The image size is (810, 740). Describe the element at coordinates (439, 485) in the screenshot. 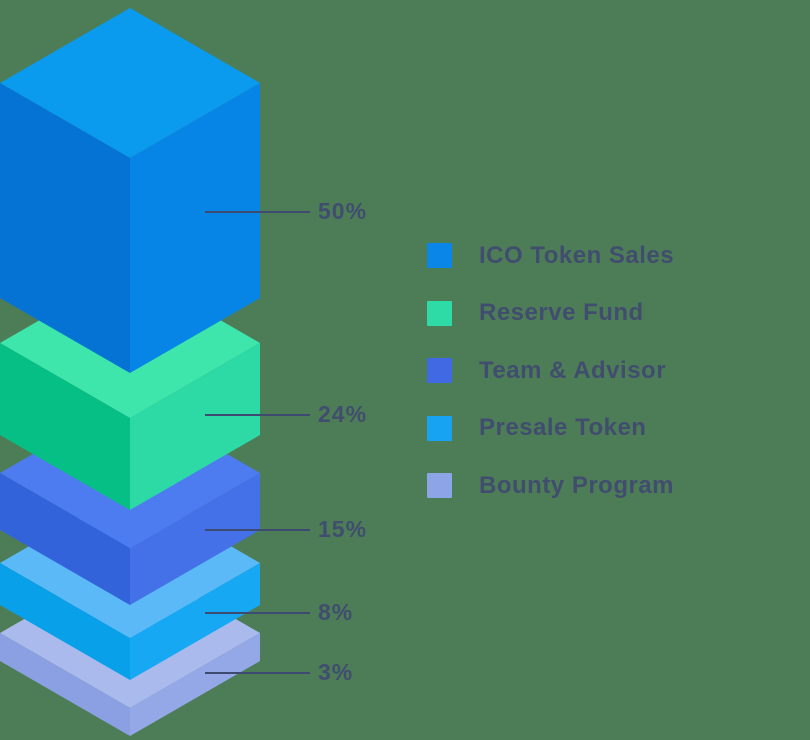

I see `legend-swatch-bounty-program` at that location.